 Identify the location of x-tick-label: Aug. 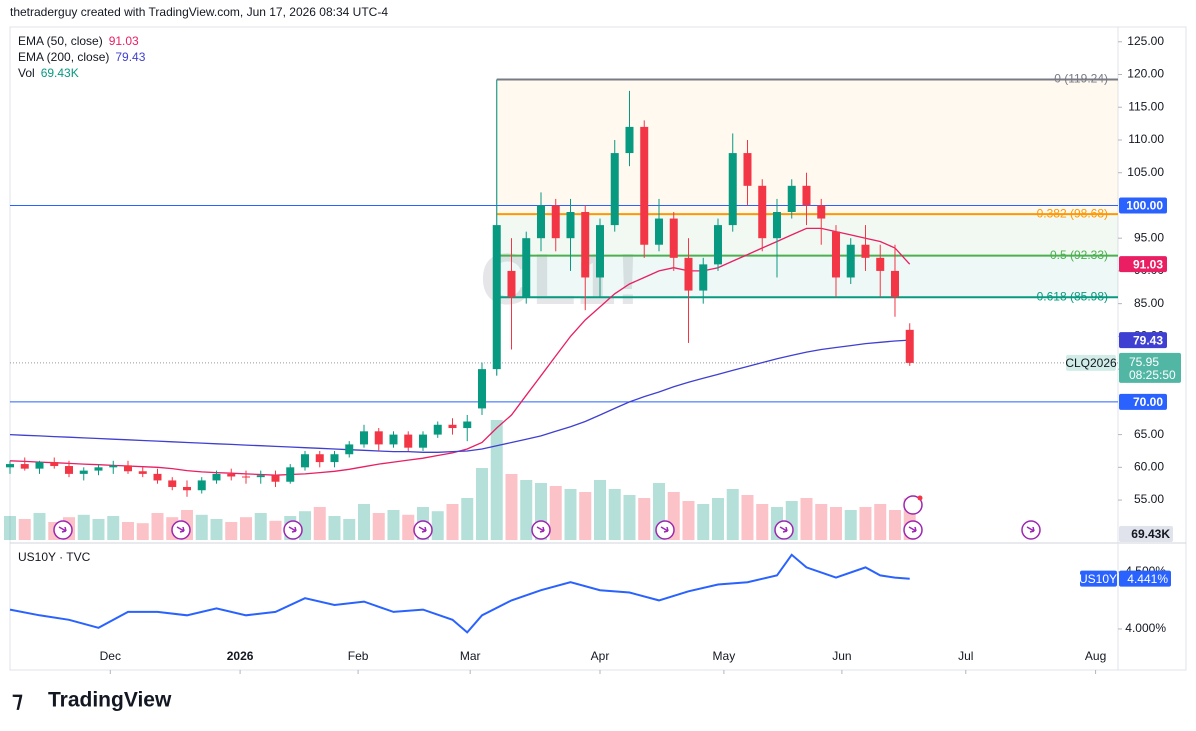
(1095, 656).